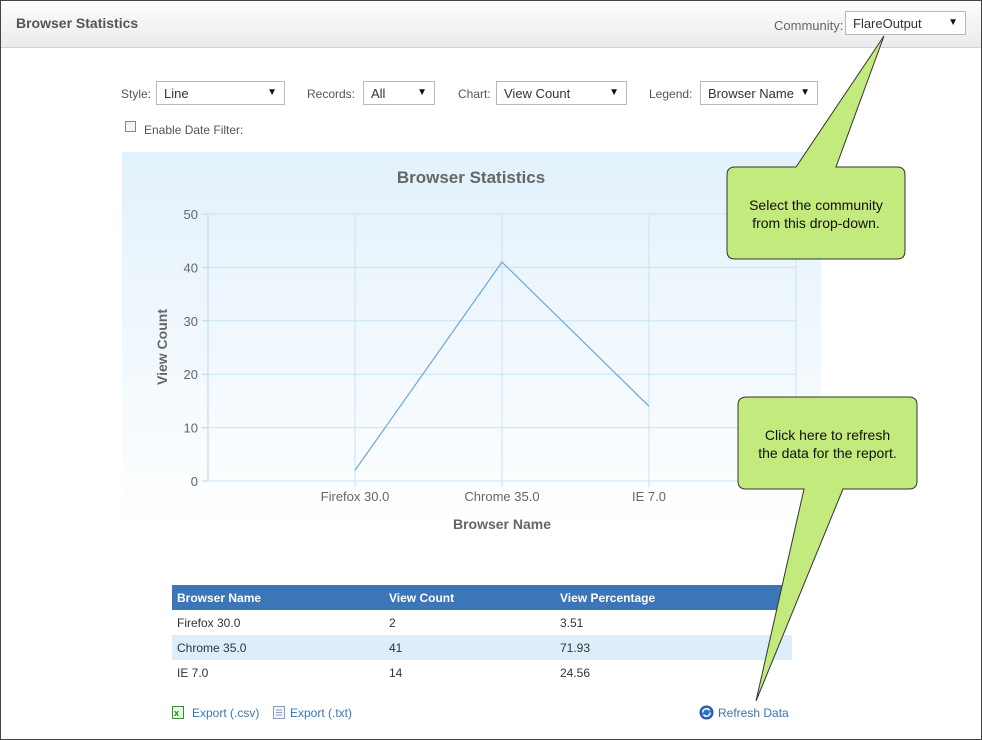 This screenshot has width=982, height=740. I want to click on legend-label: Legend:, so click(671, 94).